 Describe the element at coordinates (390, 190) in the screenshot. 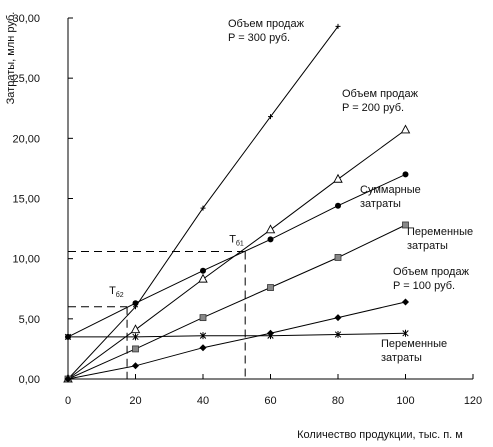

I see `label-total-line1: Суммарные` at that location.